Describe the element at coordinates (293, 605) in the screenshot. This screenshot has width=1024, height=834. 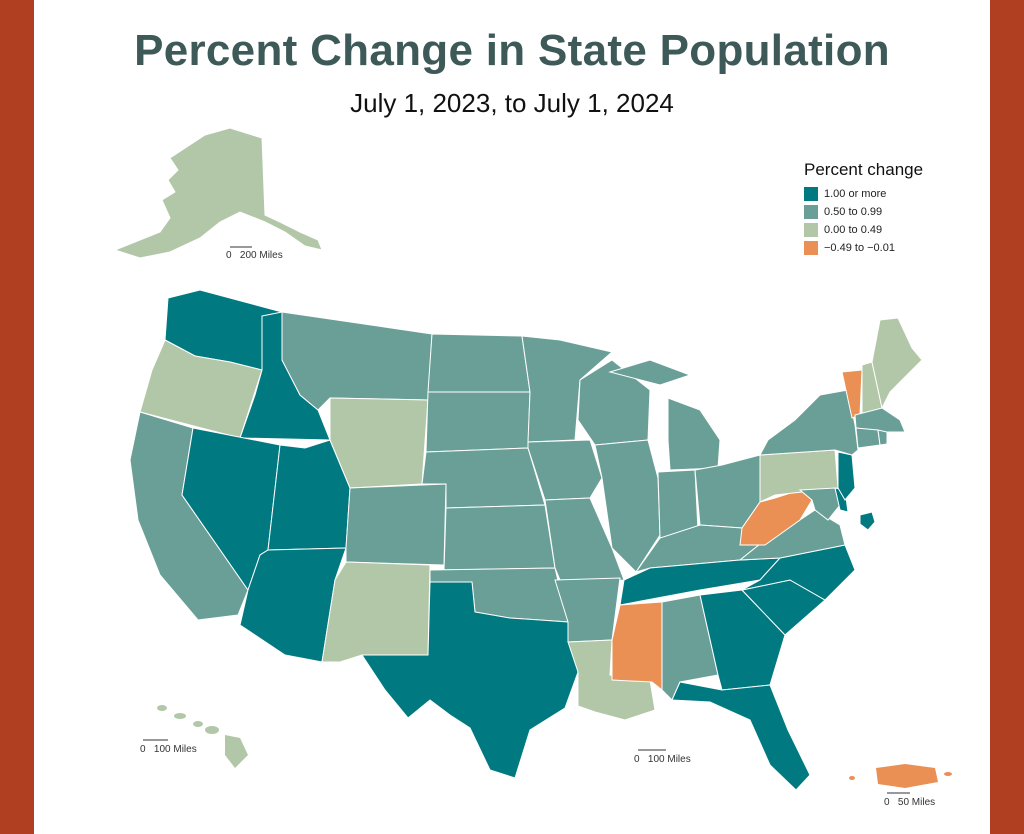
I see `state-arizona` at that location.